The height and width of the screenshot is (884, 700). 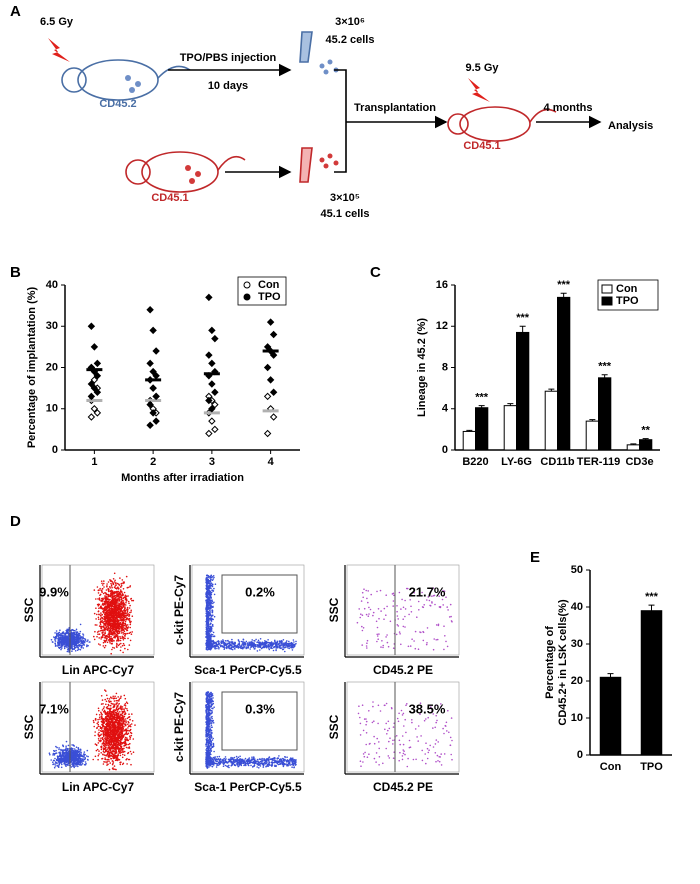 I want to click on panel-label: E, so click(x=535, y=557).